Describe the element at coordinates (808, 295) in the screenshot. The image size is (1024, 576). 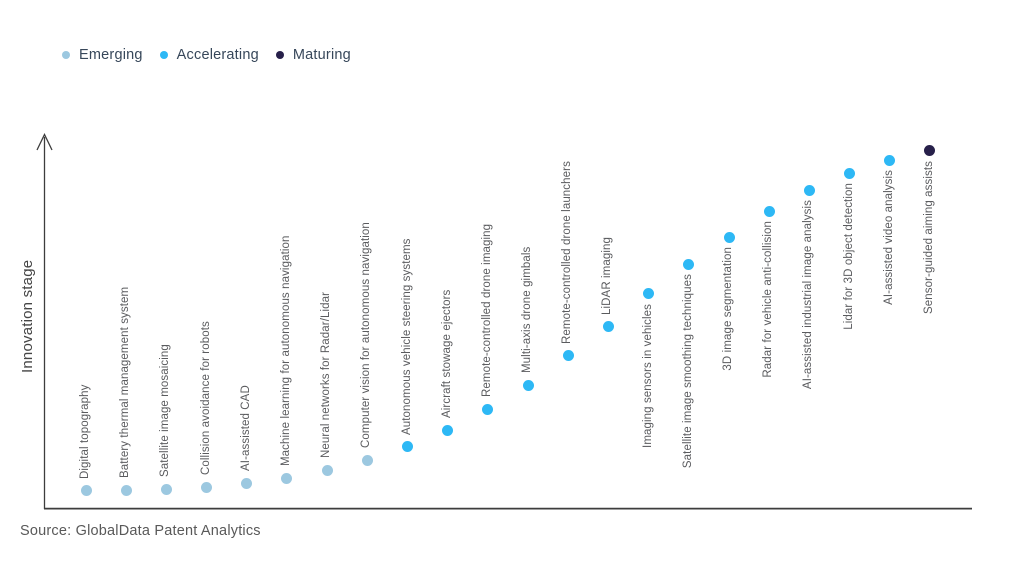
I see `data-point-label: AI-assisted industrial image analysis` at that location.